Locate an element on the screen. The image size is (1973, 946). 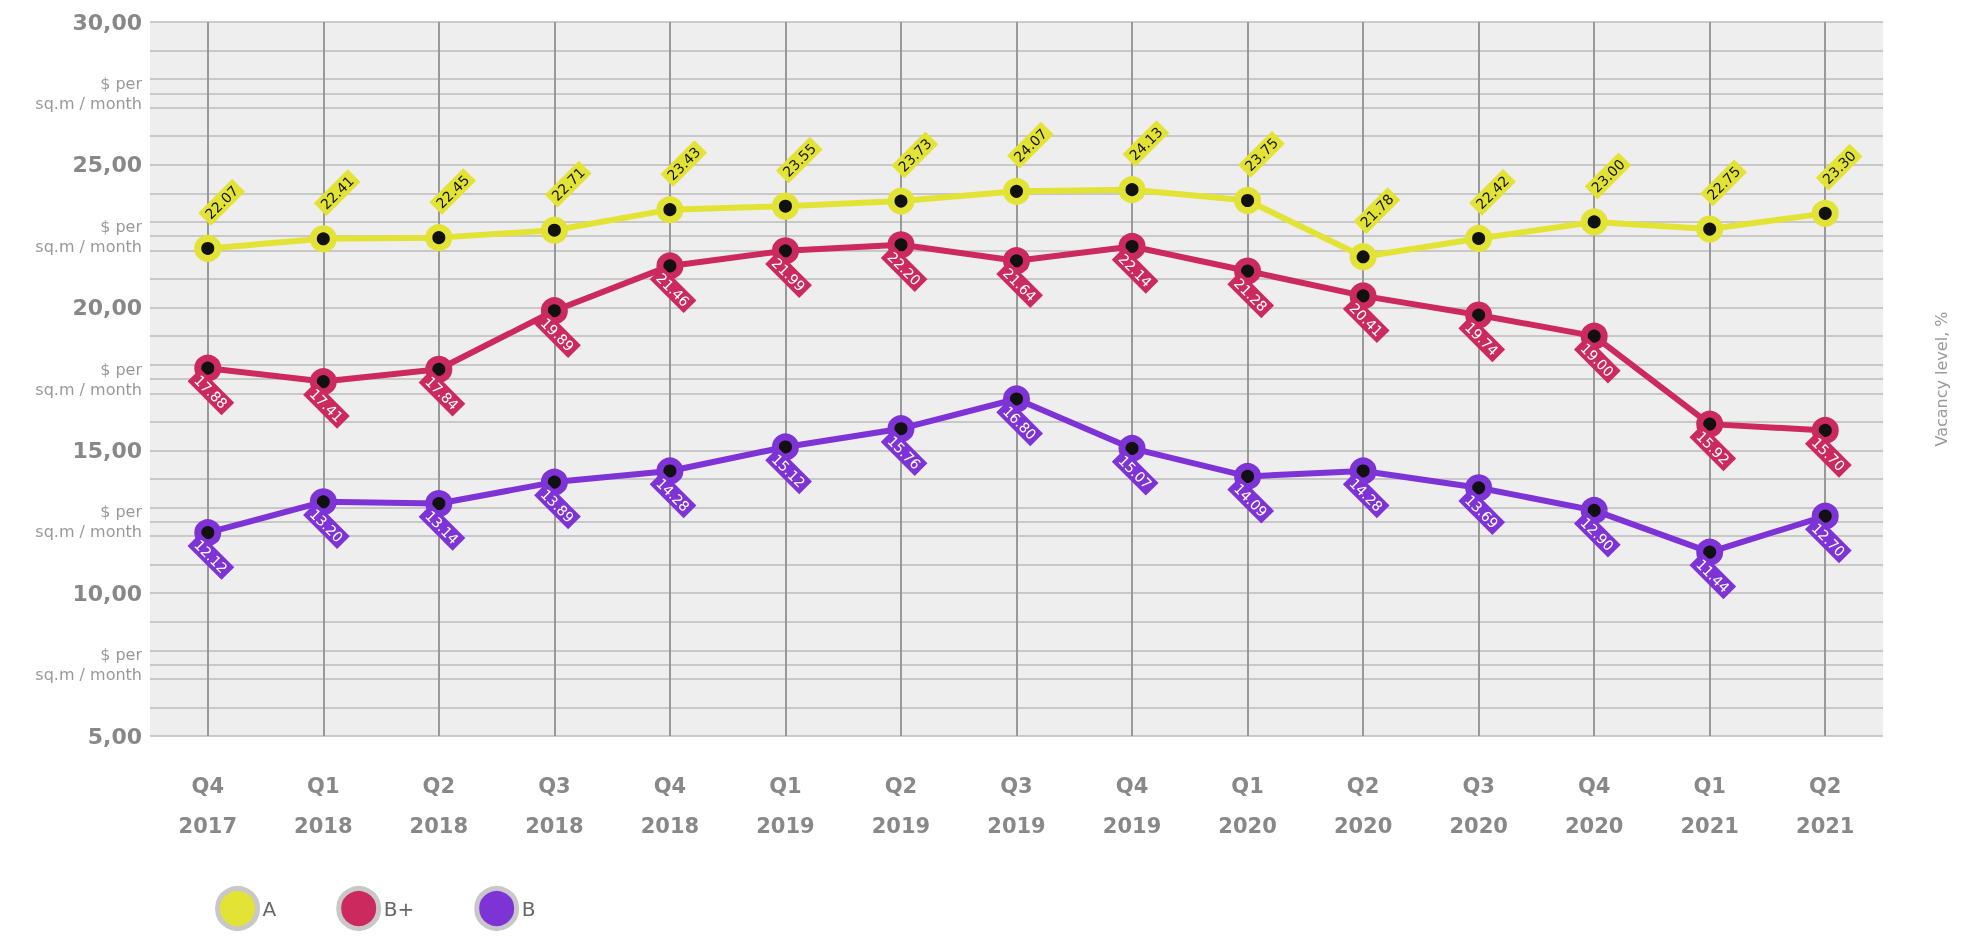
y-tick-label: 30,00 is located at coordinates (107, 22).